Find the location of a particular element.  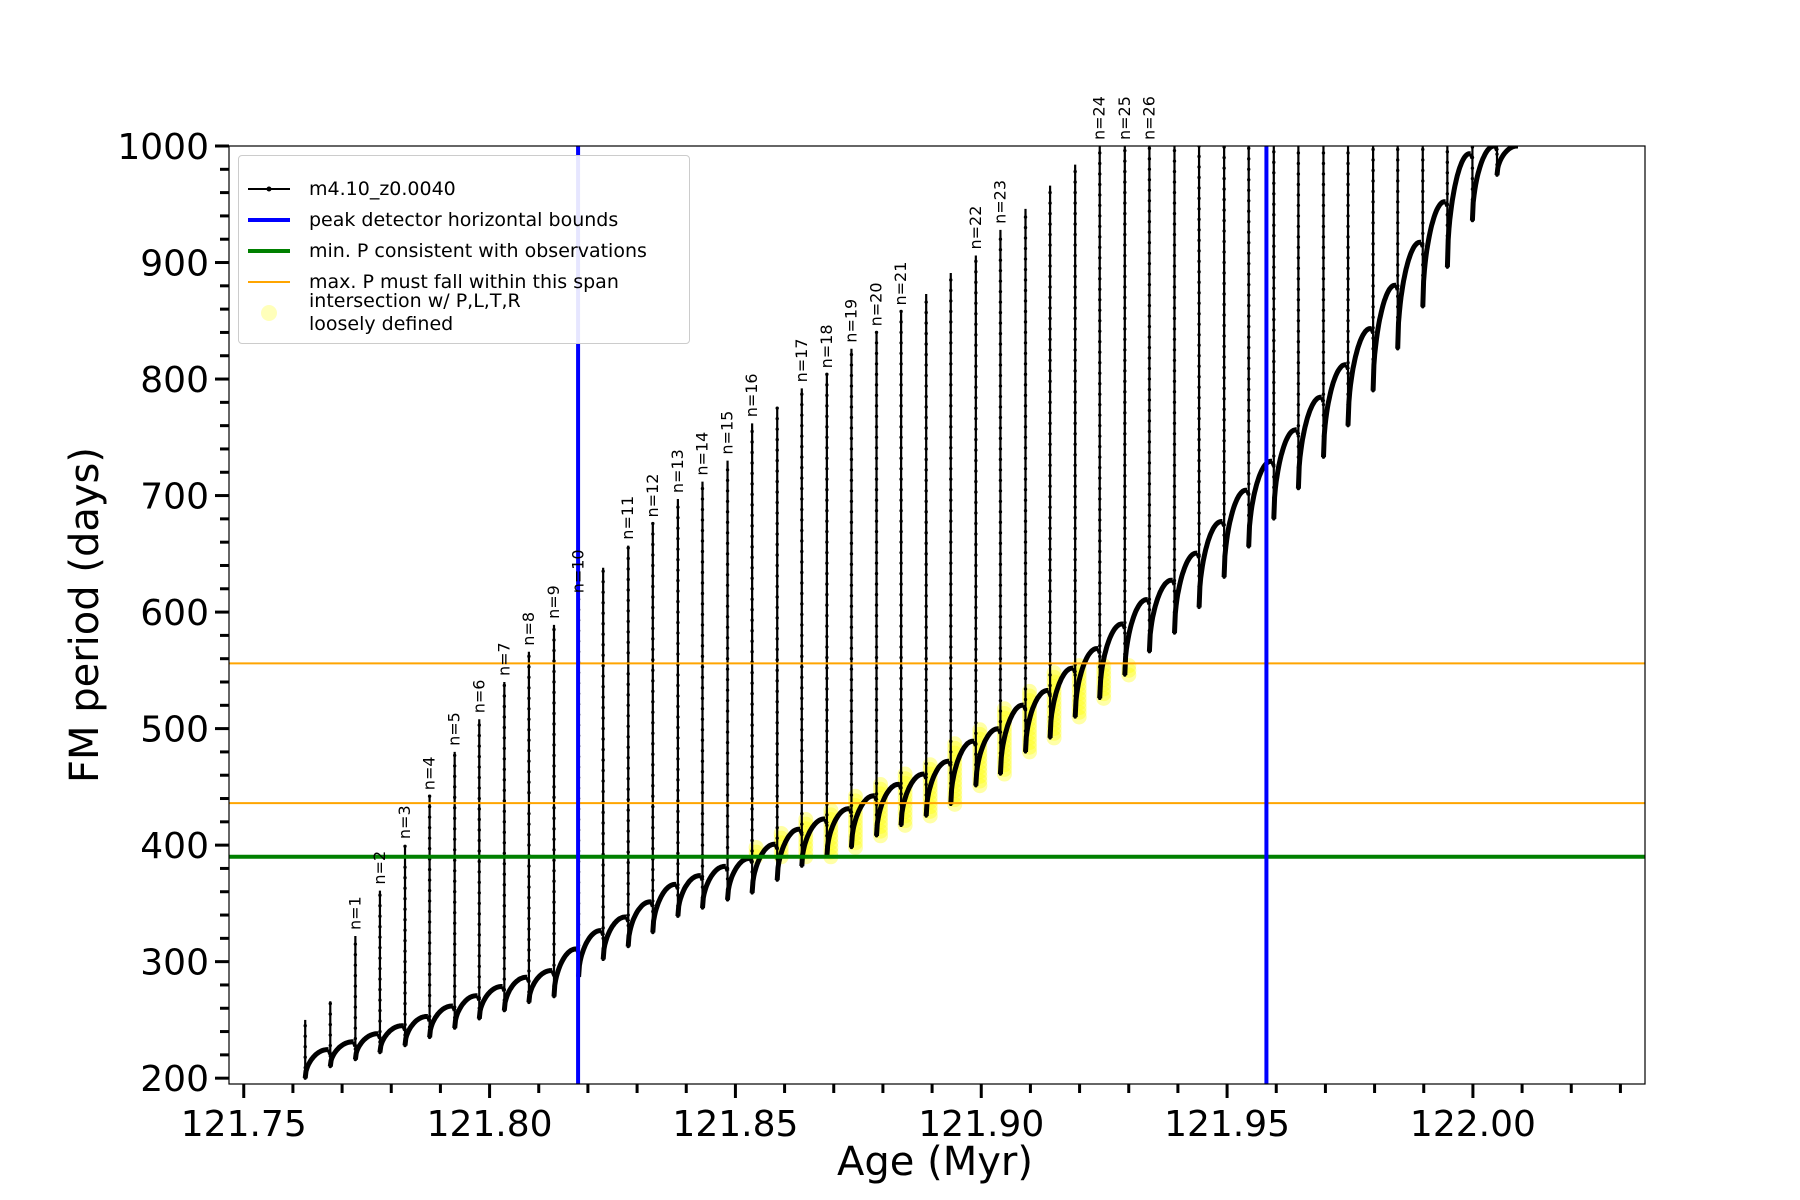

pulse-label: n=8 is located at coordinates (528, 629).